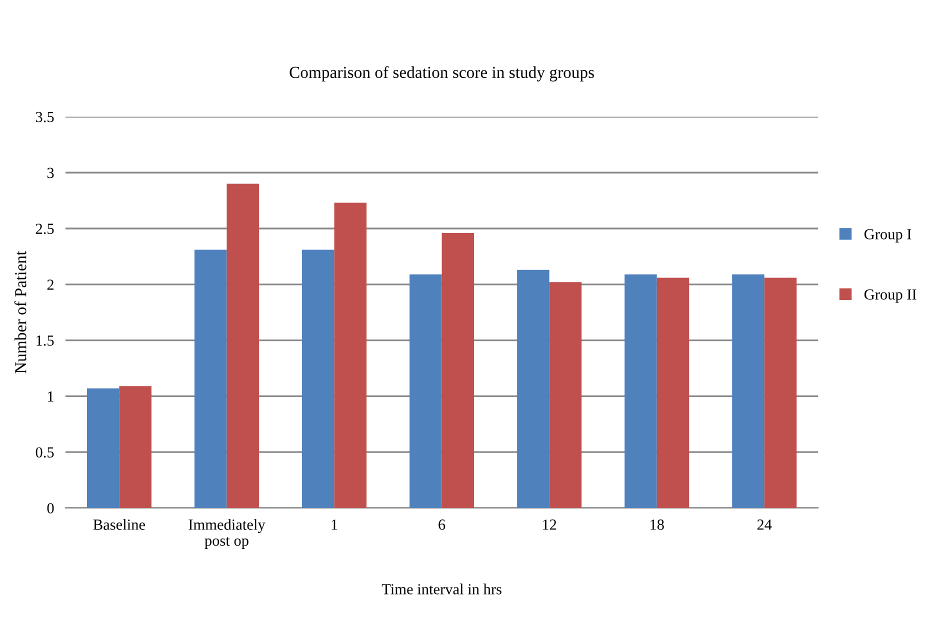 This screenshot has width=935, height=631. I want to click on x-tick-label: Immediately post op, so click(227, 534).